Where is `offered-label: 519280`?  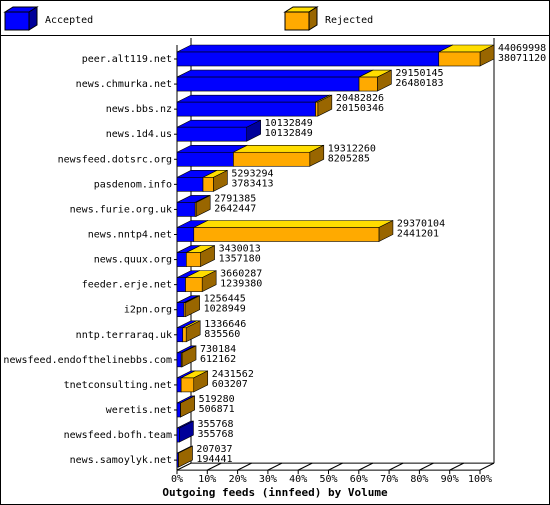 offered-label: 519280 is located at coordinates (217, 399).